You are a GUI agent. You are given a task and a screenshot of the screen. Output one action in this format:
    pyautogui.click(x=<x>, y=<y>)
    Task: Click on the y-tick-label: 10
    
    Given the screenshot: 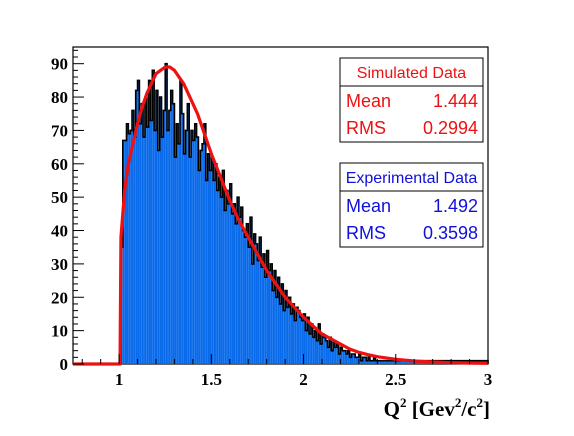 What is the action you would take?
    pyautogui.click(x=59, y=331)
    